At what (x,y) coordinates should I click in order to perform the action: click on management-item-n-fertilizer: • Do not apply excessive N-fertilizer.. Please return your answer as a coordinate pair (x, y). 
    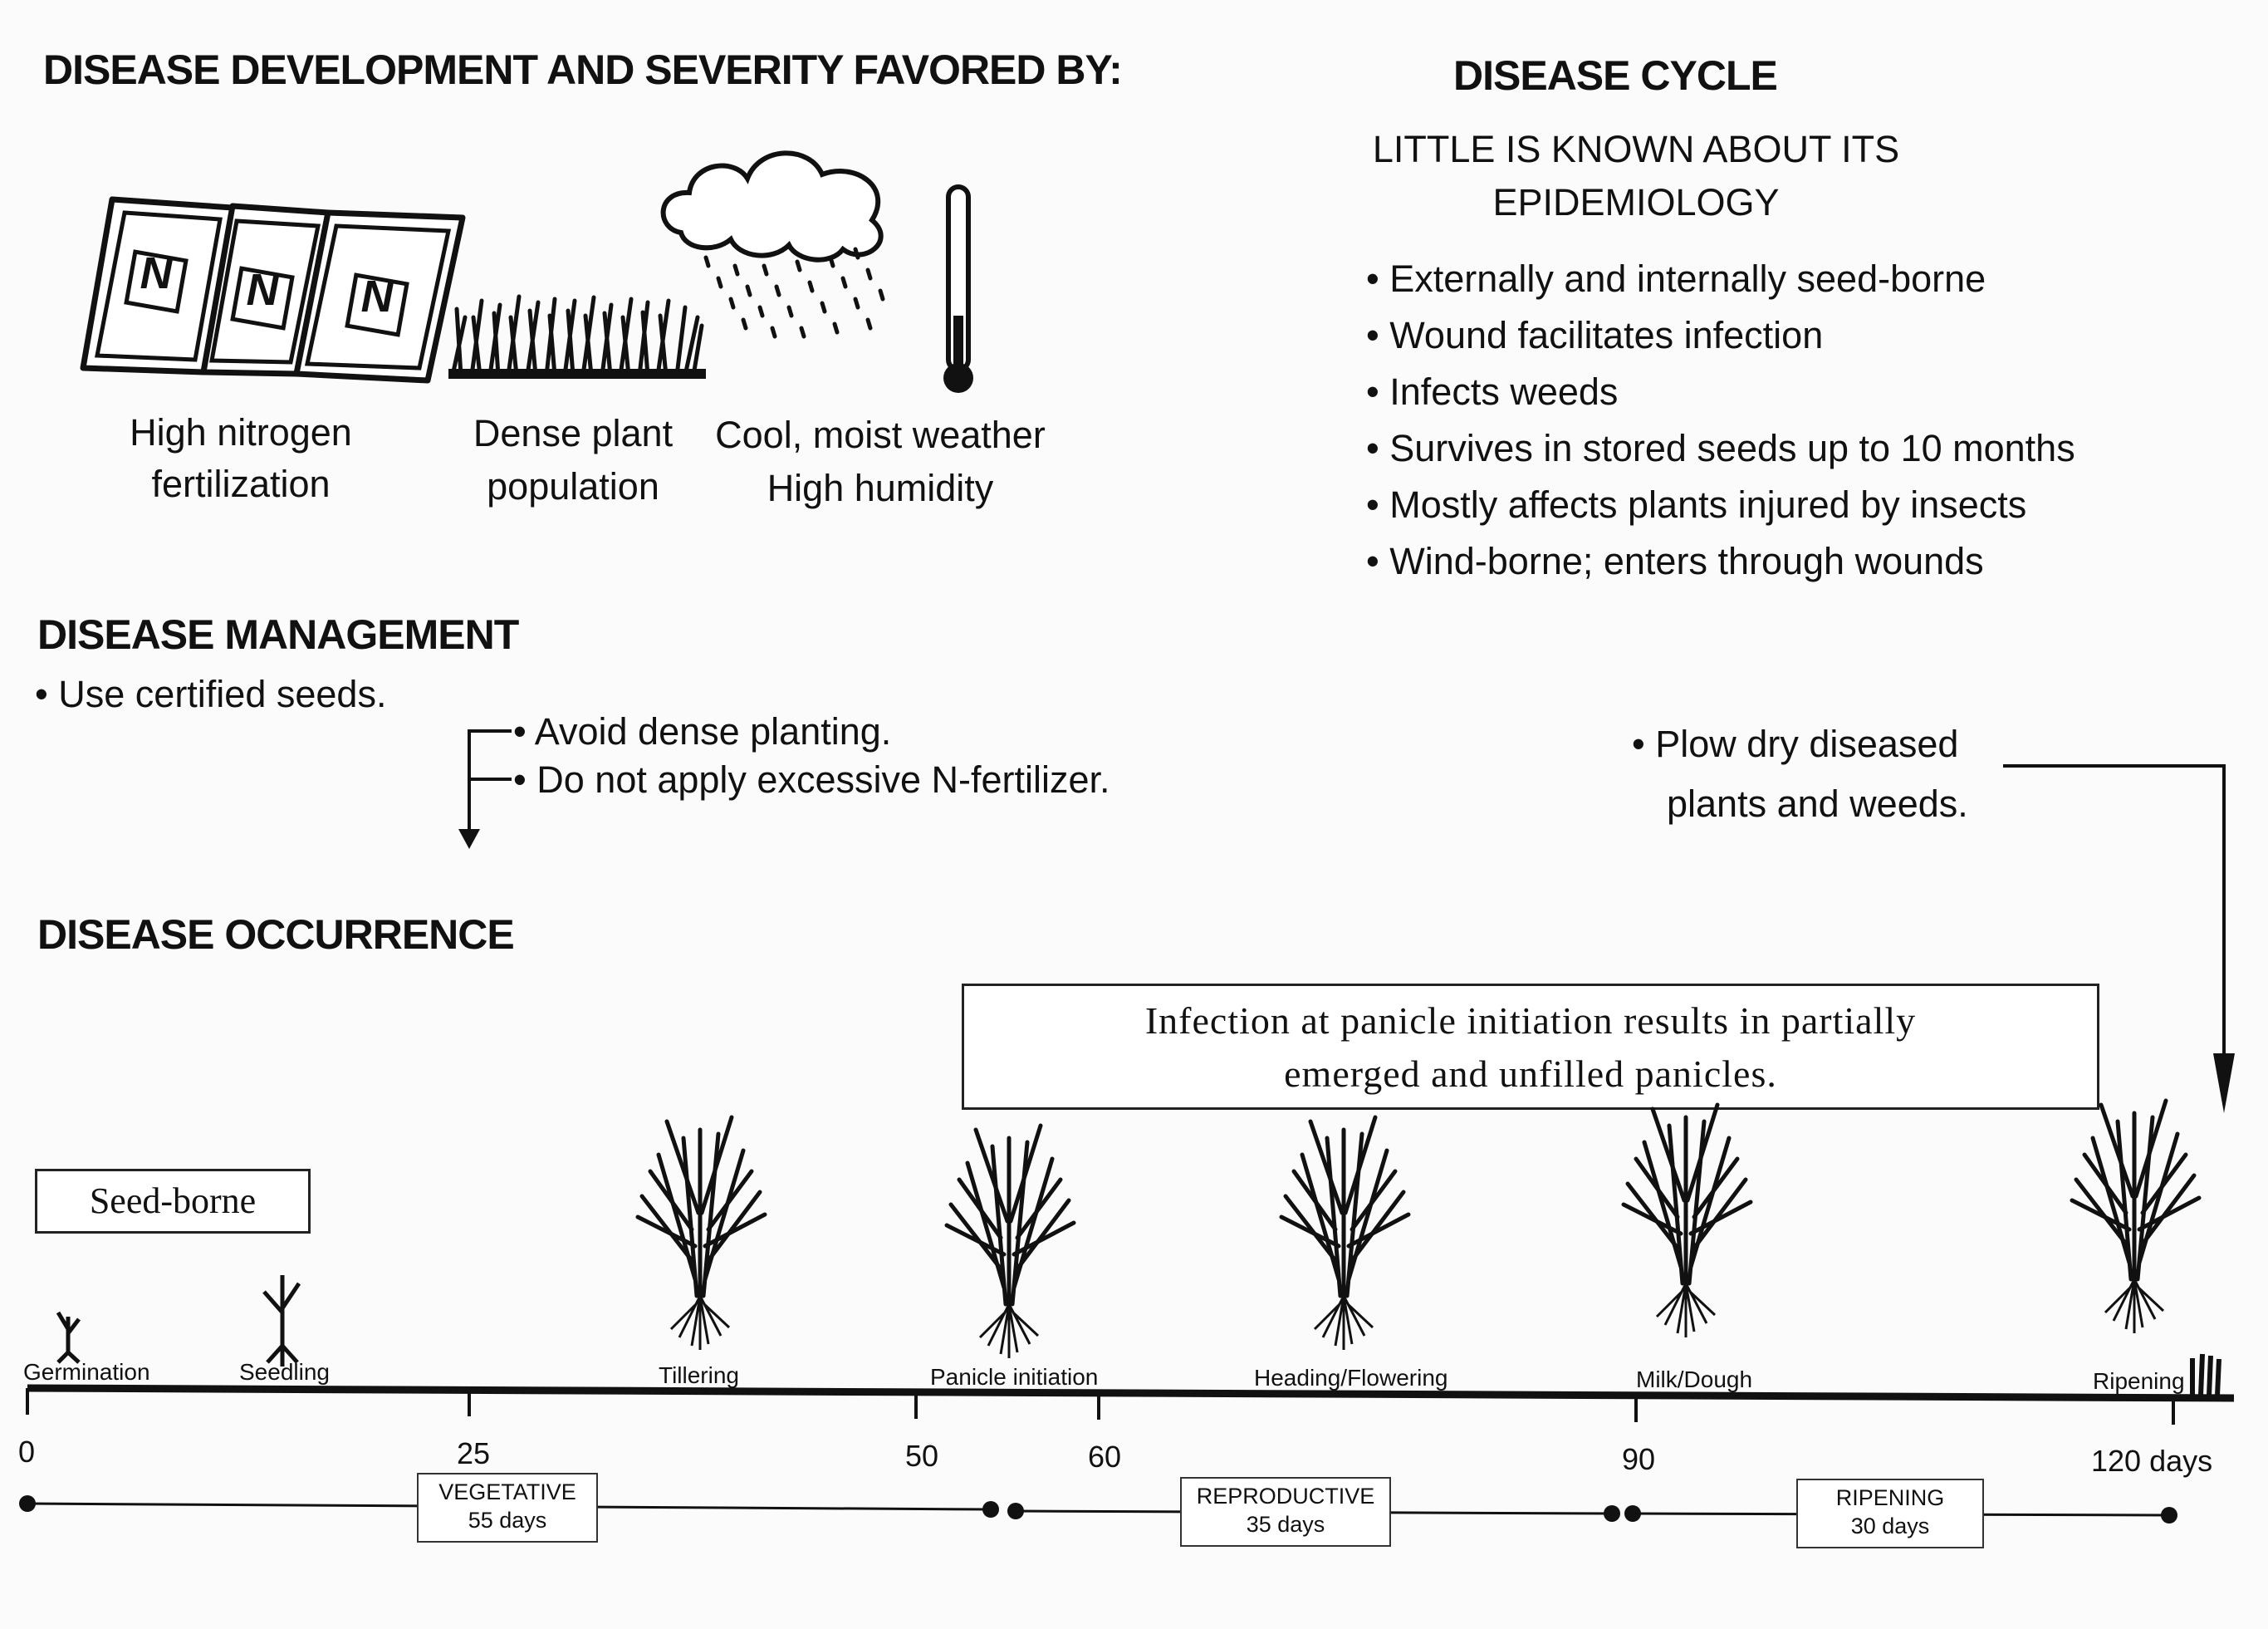
    Looking at the image, I should click on (811, 779).